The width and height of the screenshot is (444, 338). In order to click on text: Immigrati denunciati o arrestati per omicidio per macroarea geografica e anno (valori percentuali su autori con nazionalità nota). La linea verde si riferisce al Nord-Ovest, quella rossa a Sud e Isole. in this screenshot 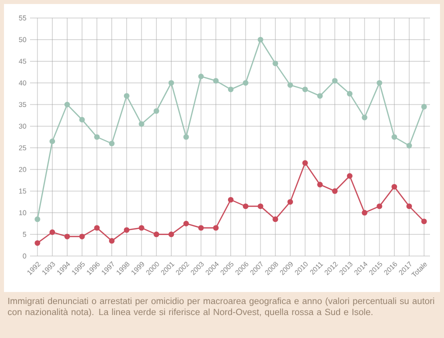, I will do `click(221, 307)`.